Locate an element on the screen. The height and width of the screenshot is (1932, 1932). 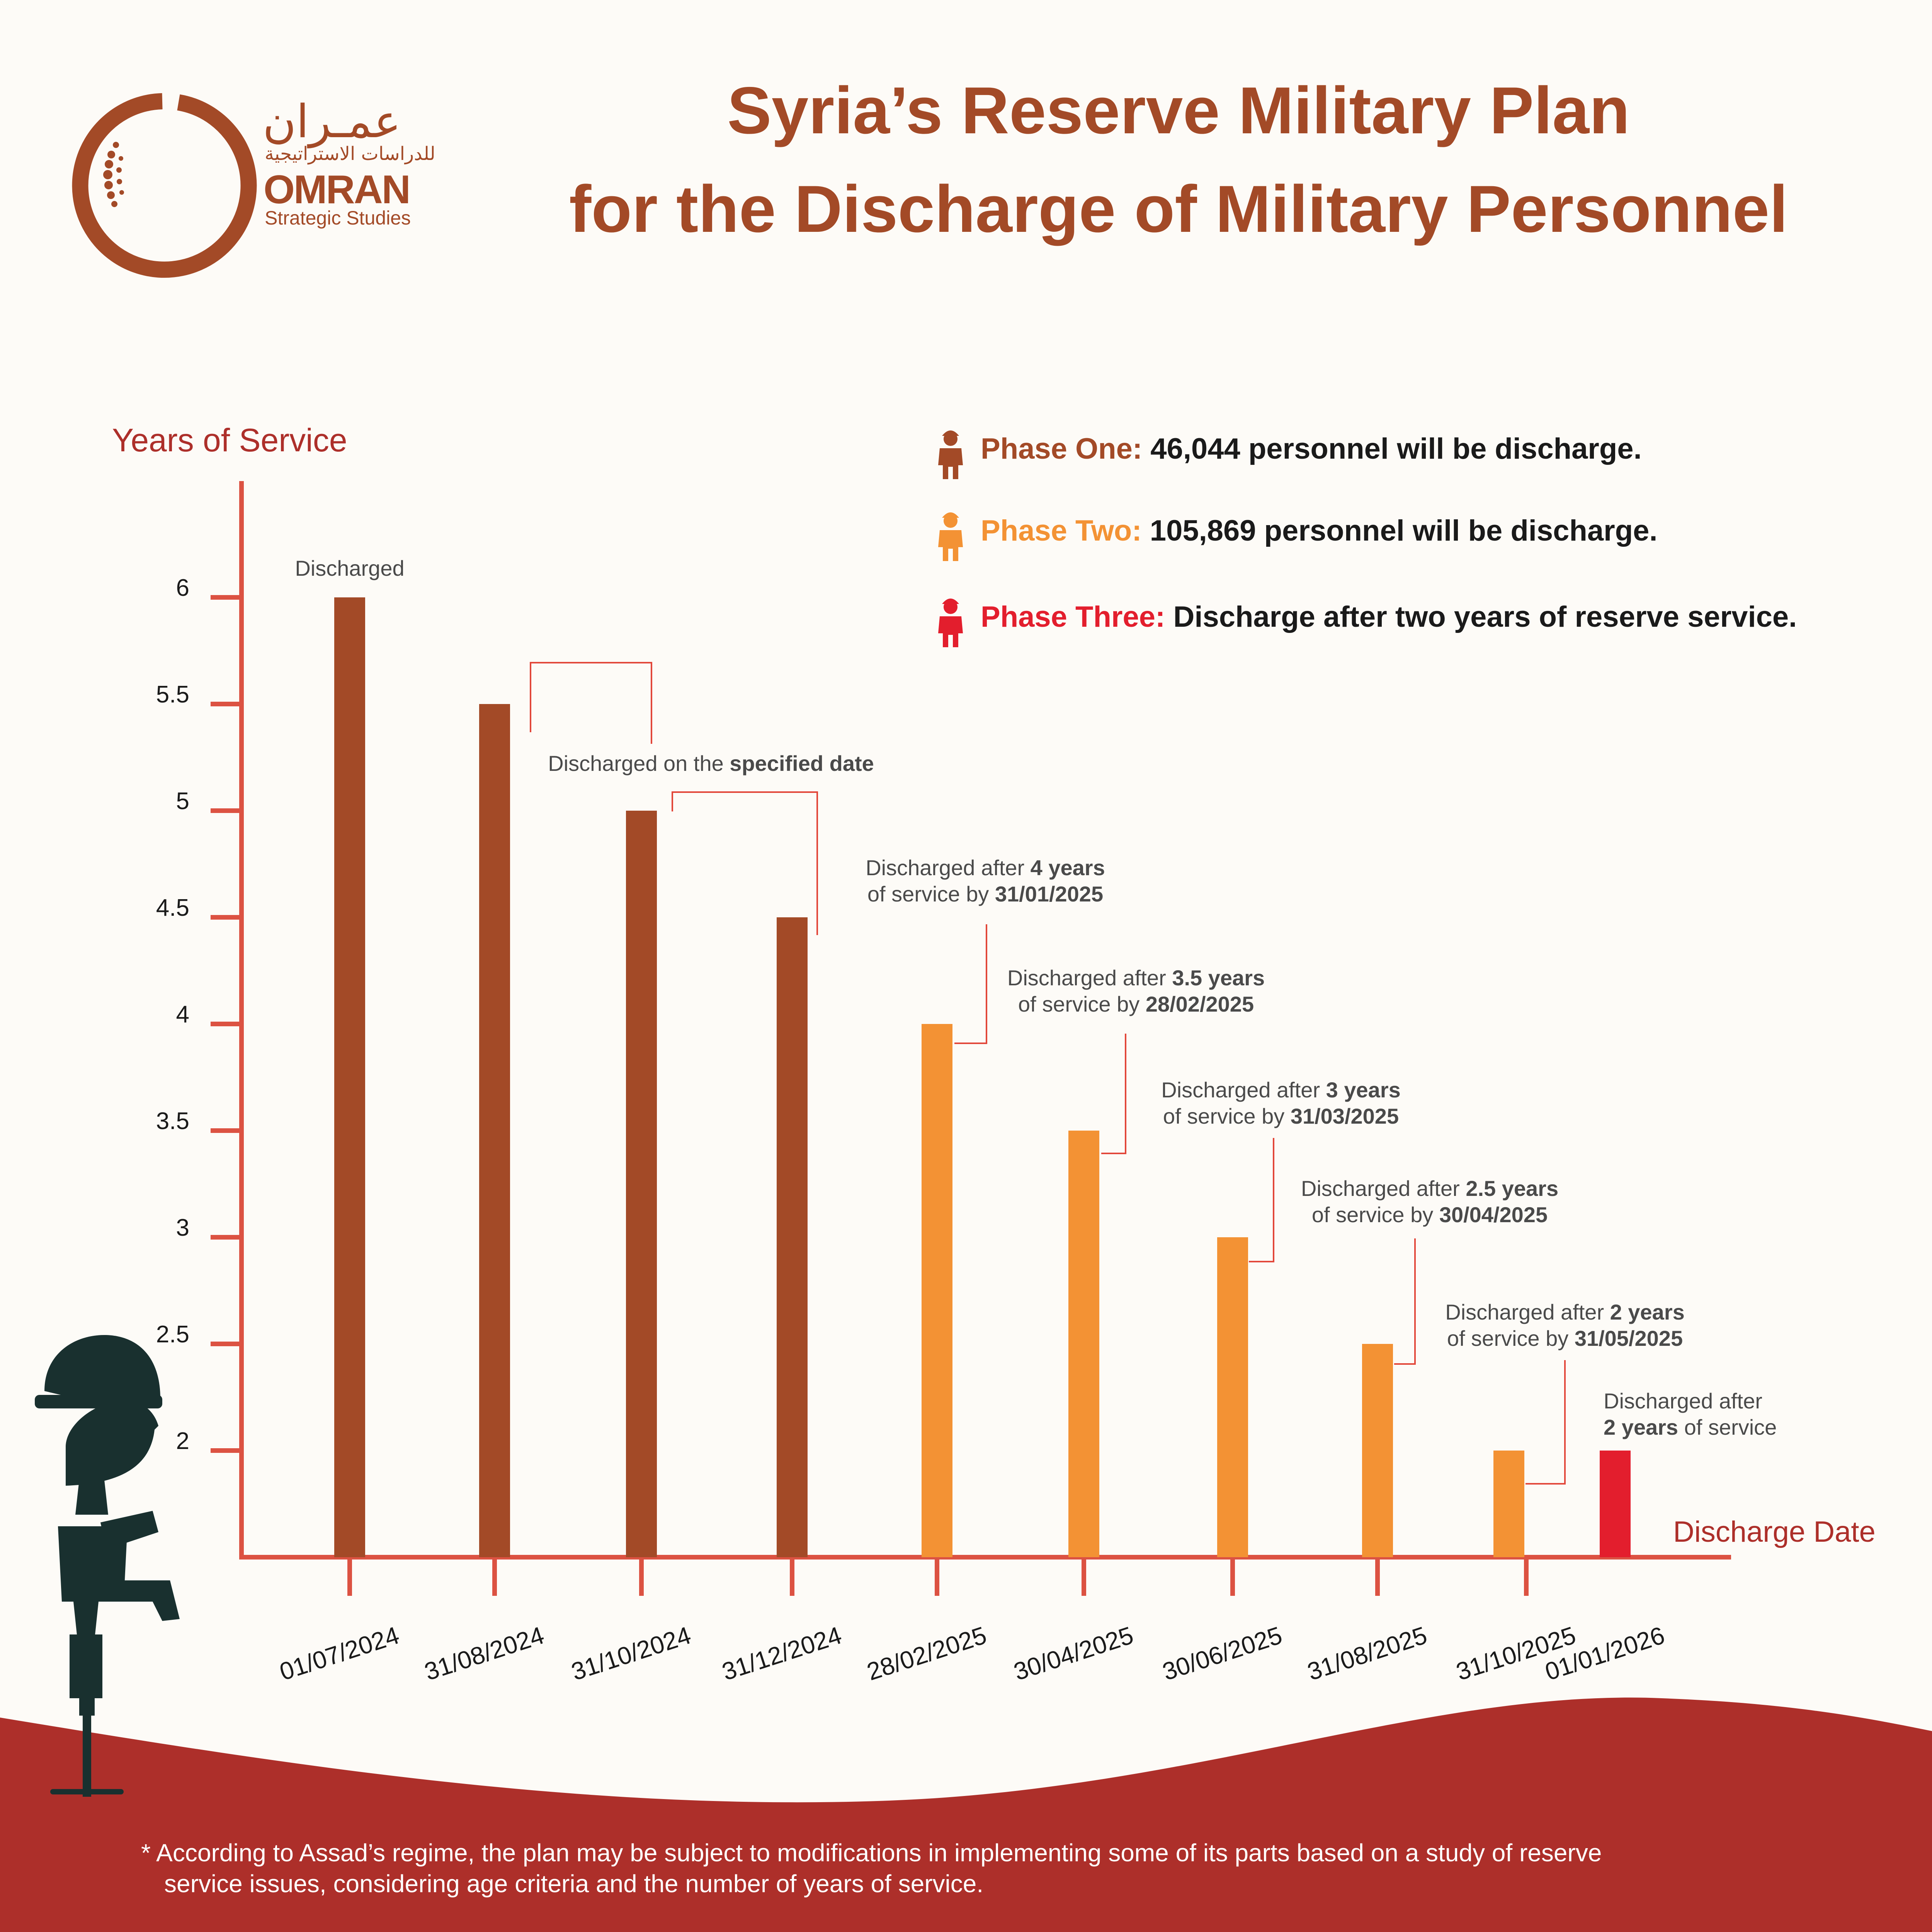
annotation-label: Discharged is located at coordinates (349, 568).